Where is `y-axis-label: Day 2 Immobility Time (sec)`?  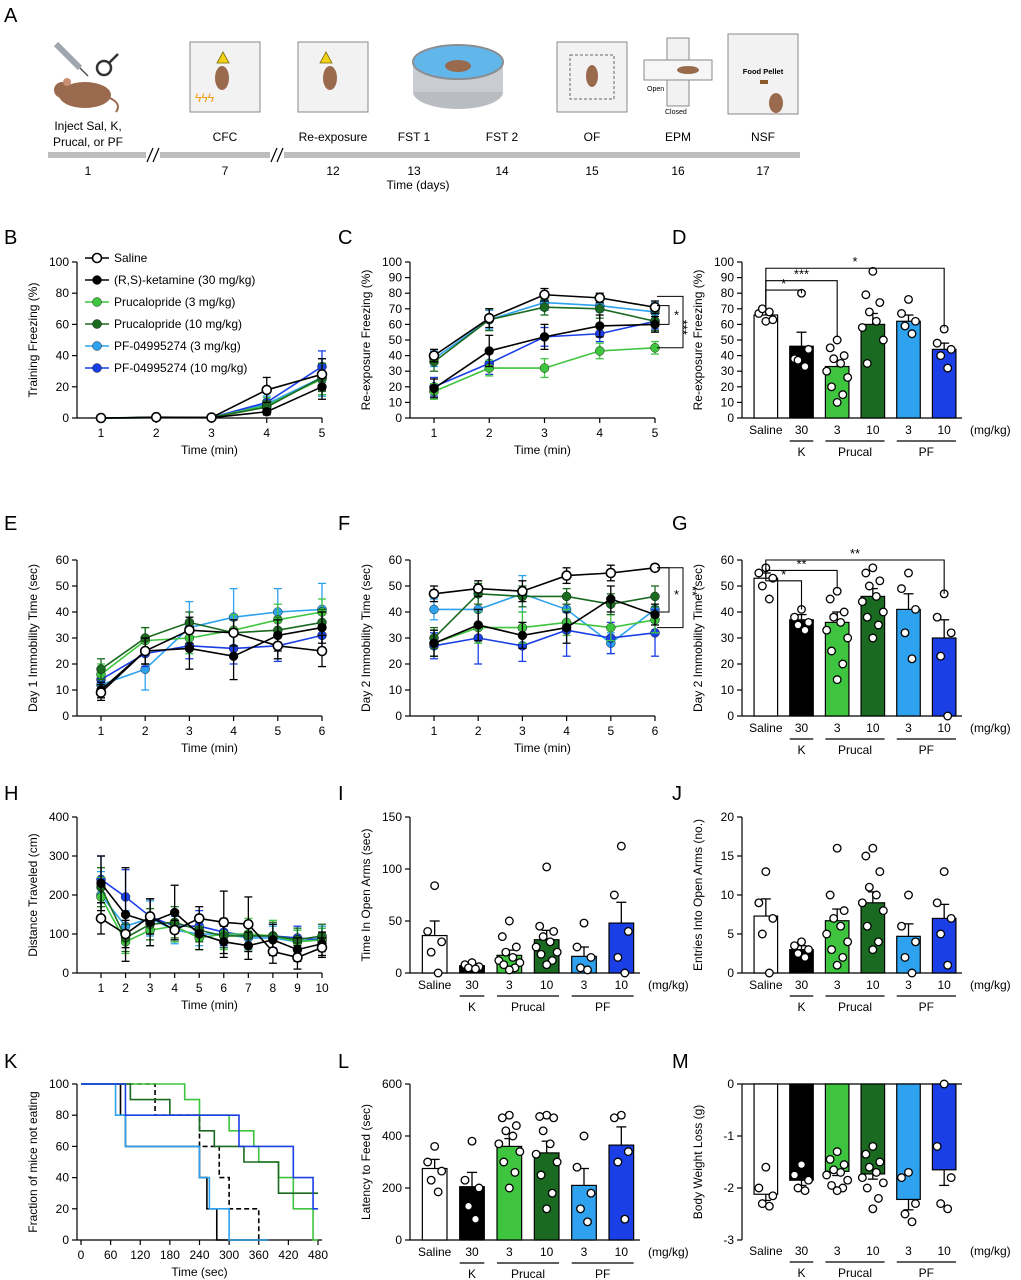
y-axis-label: Day 2 Immobility Time (sec) is located at coordinates (366, 638).